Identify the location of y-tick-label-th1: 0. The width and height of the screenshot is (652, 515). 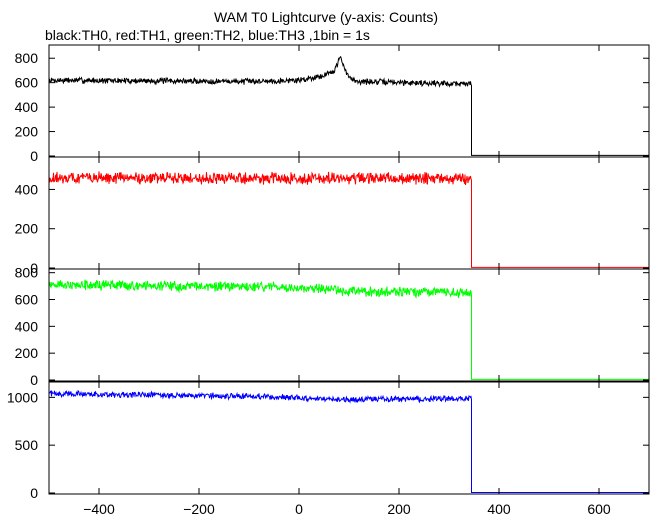
(34, 268).